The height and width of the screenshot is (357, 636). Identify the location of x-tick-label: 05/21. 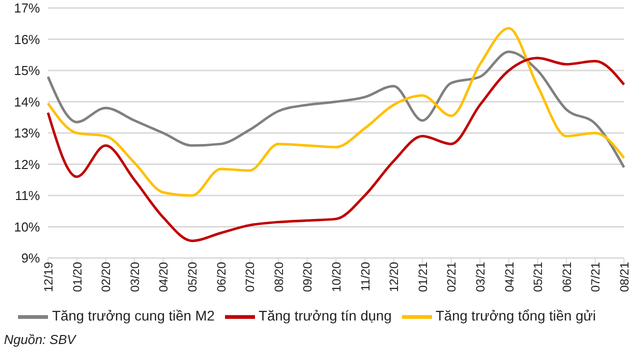
(538, 277).